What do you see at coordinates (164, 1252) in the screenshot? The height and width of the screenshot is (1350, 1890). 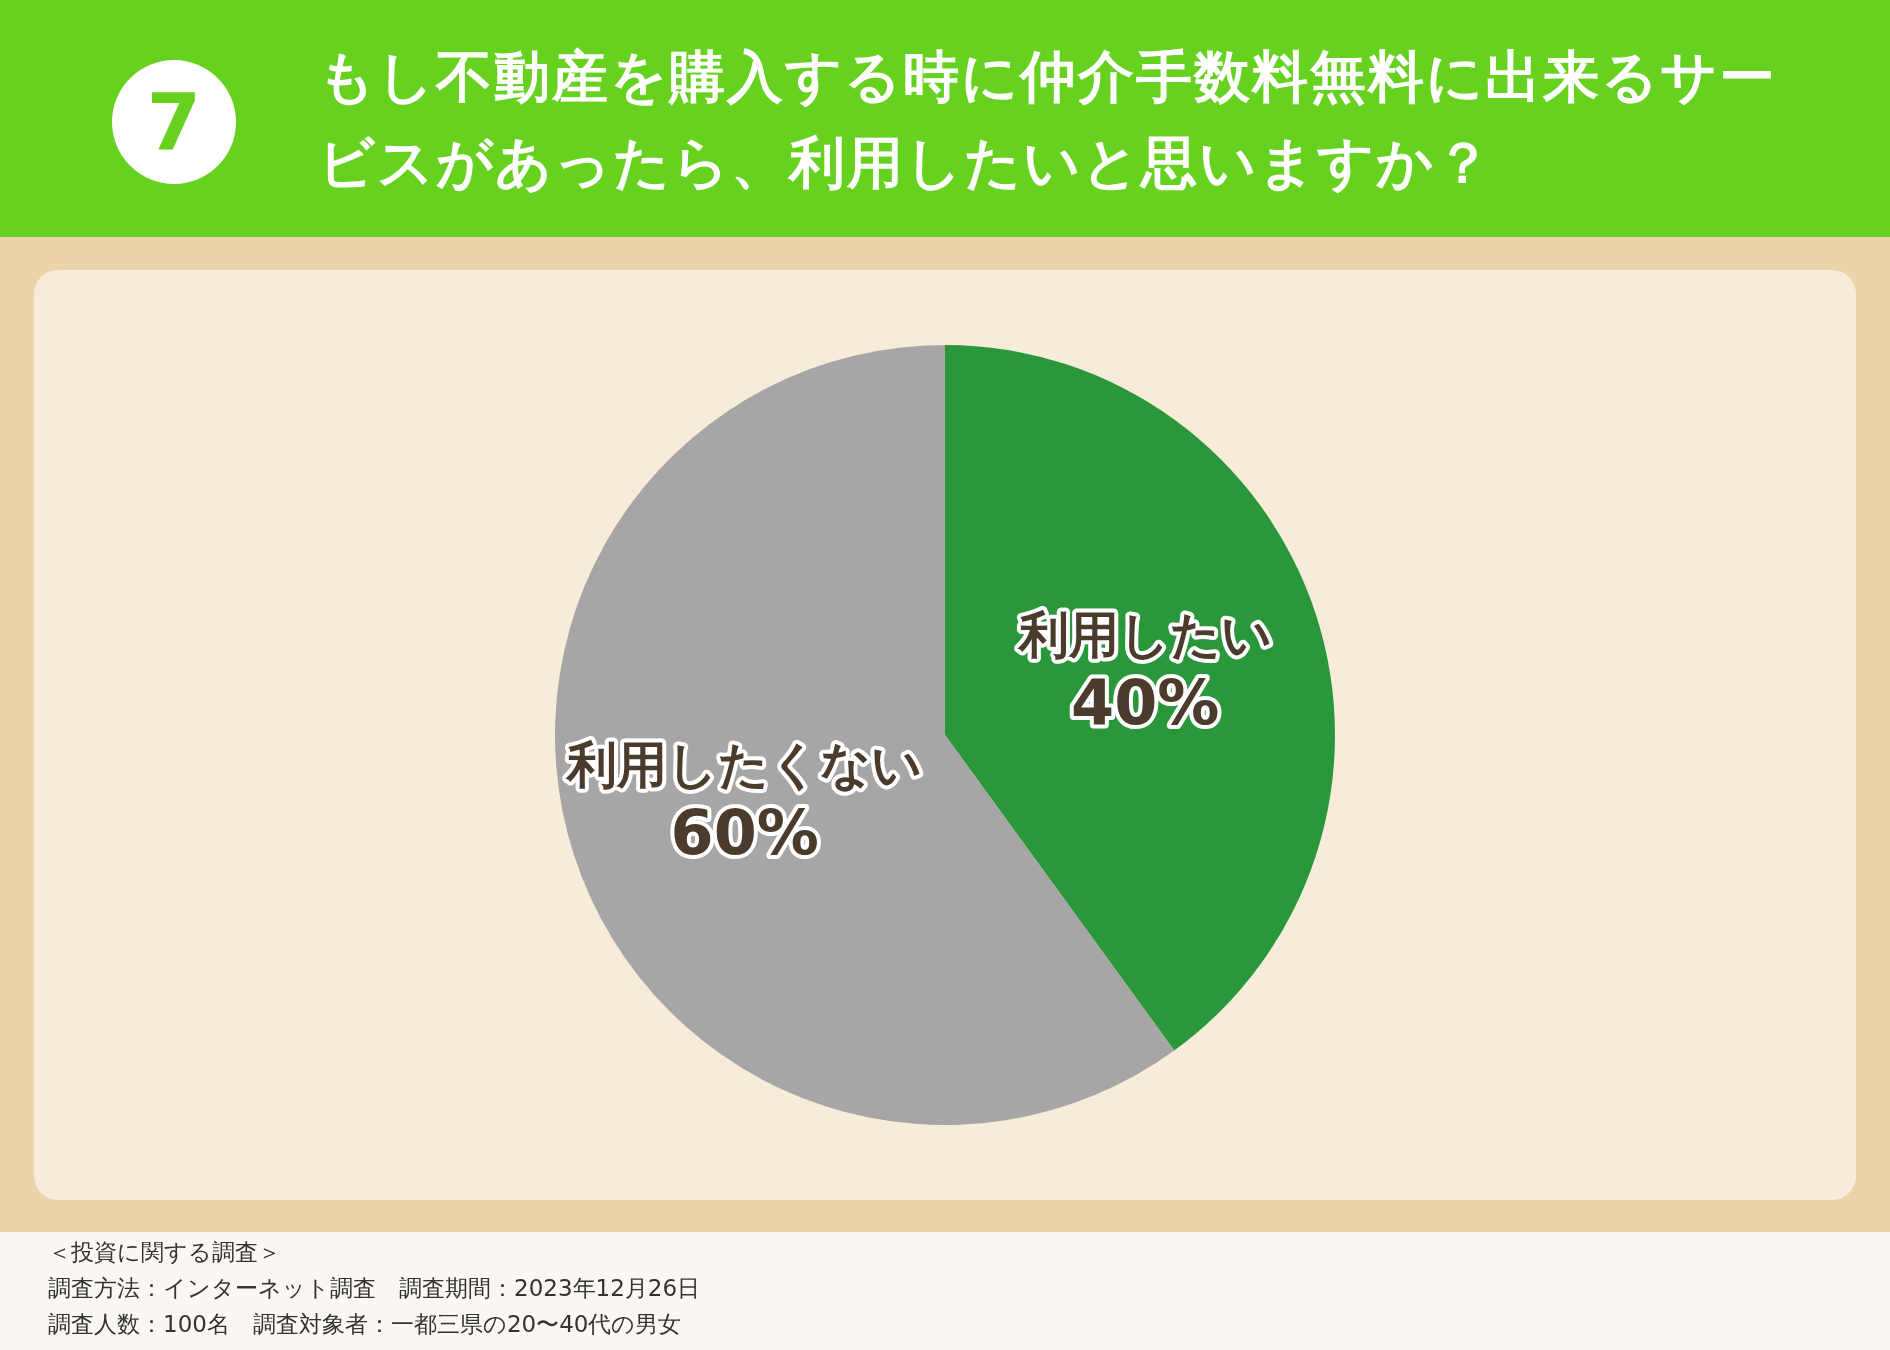 I see `text: ＜投資に関する調査＞` at bounding box center [164, 1252].